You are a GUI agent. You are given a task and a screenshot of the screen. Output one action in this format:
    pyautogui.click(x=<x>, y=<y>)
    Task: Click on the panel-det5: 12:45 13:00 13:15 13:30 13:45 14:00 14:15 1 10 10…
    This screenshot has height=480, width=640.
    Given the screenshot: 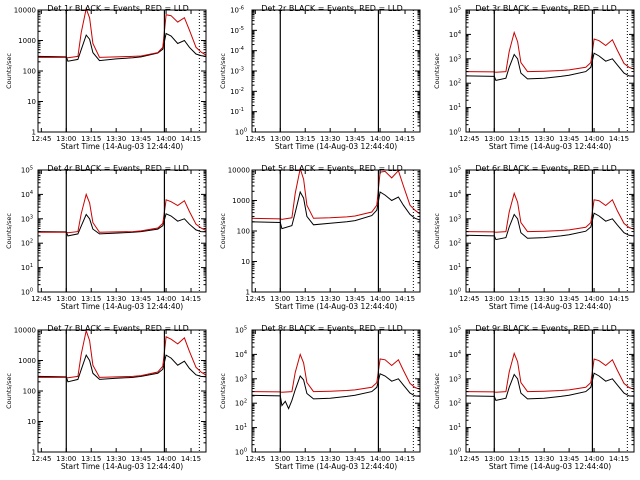 What is the action you would take?
    pyautogui.click(x=320, y=237)
    